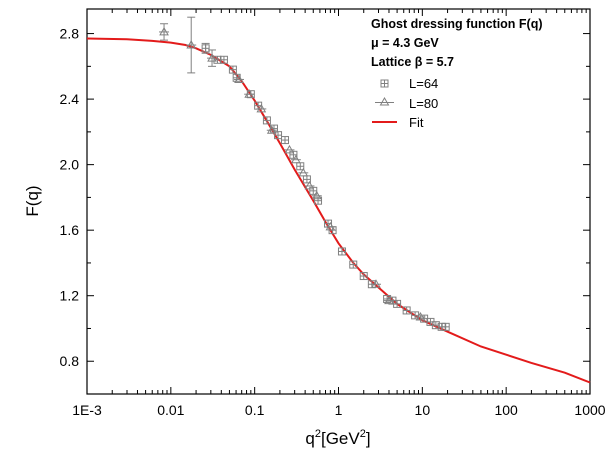  Describe the element at coordinates (405, 43) in the screenshot. I see `legend-mu: μ = 4.3 GeV` at that location.